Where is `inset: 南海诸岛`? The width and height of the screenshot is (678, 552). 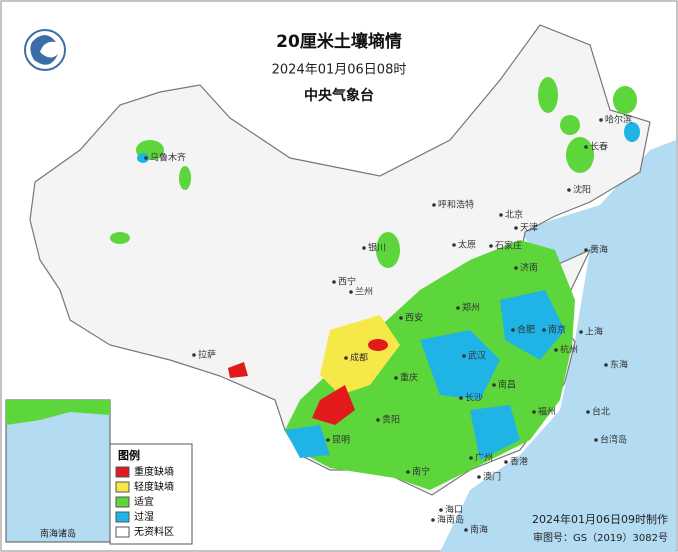
inset: 南海诸岛 is located at coordinates (58, 471).